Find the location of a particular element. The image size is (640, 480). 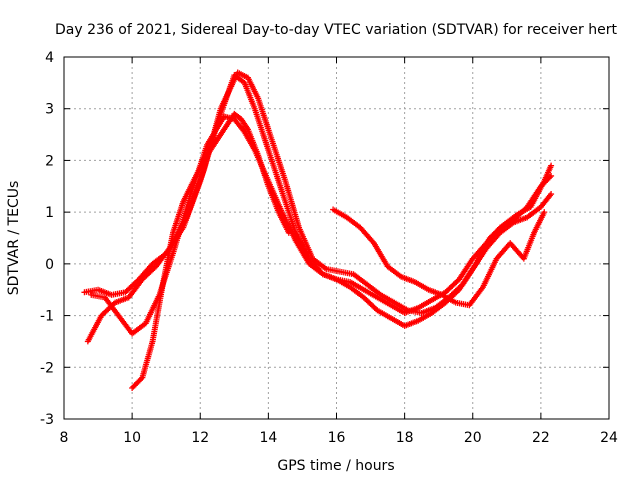

x-tick-label: 18 is located at coordinates (405, 438).